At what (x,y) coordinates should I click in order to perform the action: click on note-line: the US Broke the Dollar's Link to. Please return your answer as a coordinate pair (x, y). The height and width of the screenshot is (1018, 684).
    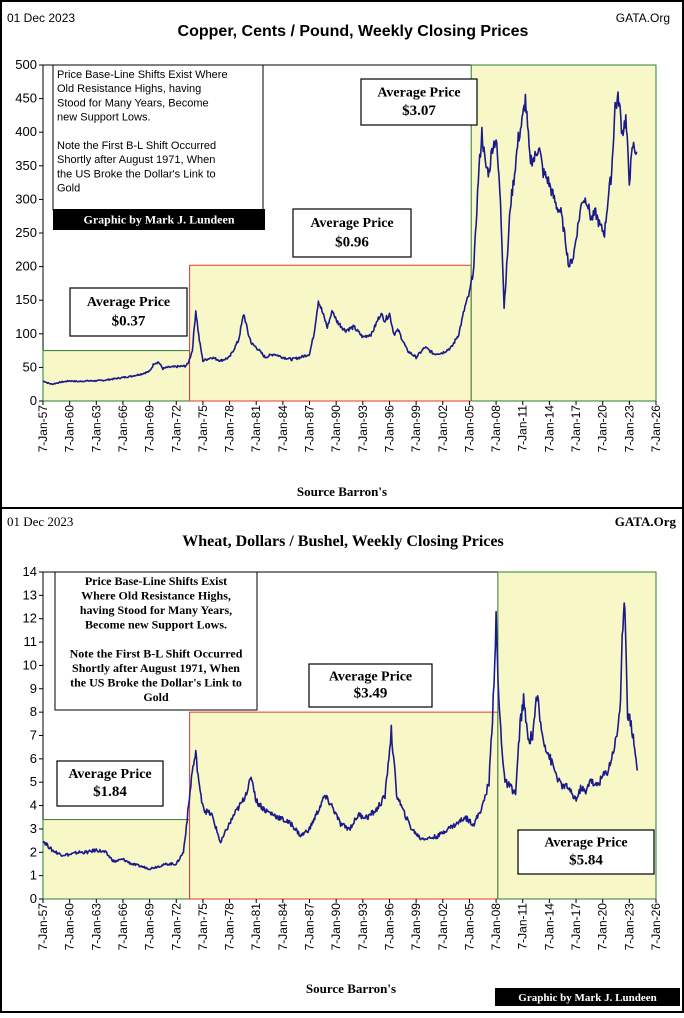
    Looking at the image, I should click on (156, 683).